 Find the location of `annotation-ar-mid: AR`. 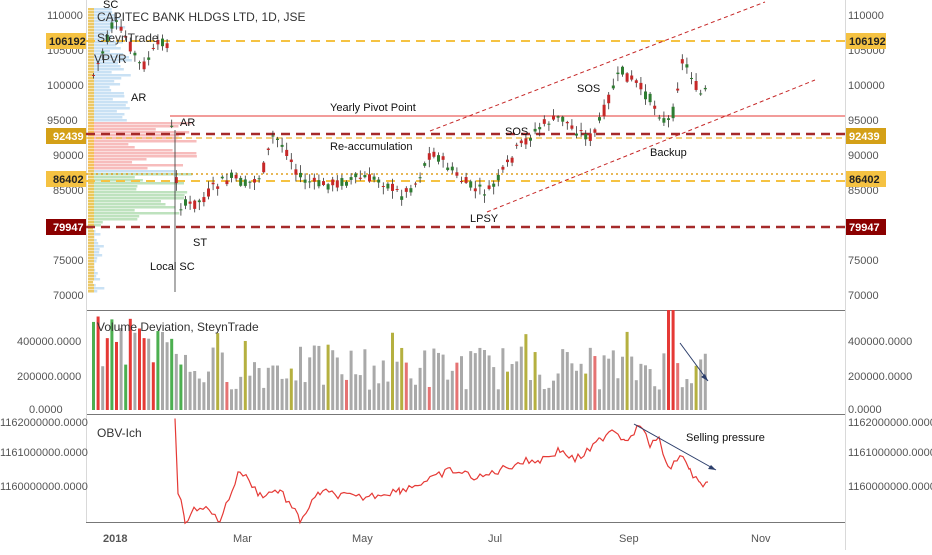

annotation-ar-mid: AR is located at coordinates (187, 123).